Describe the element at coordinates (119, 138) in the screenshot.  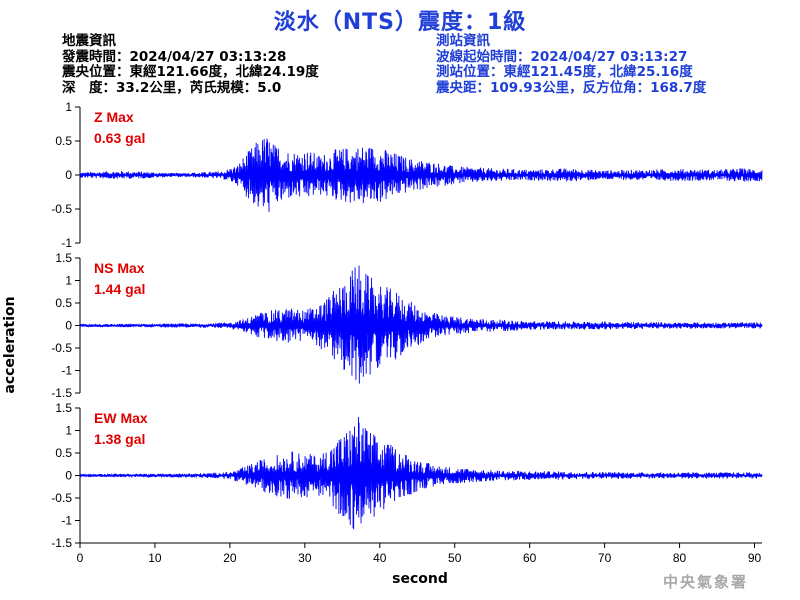
I see `max-value-z: 0.63 gal` at that location.